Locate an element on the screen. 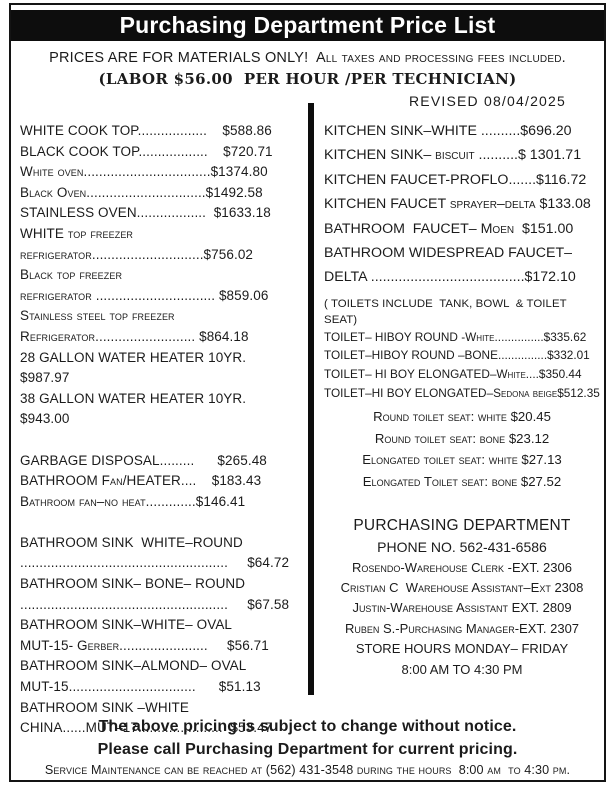 The width and height of the screenshot is (616, 791). revised-date: REVISED 08/04/2025 is located at coordinates (488, 101).